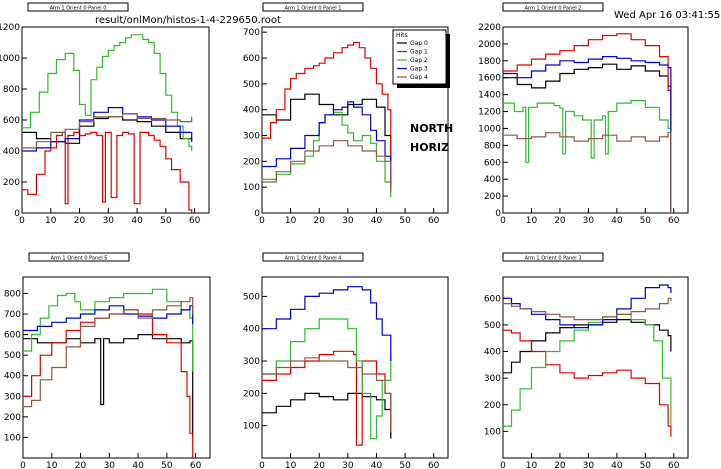 The height and width of the screenshot is (469, 721). What do you see at coordinates (313, 9) in the screenshot?
I see `panel-title: Arm 1 Orient 0 Panel 1` at bounding box center [313, 9].